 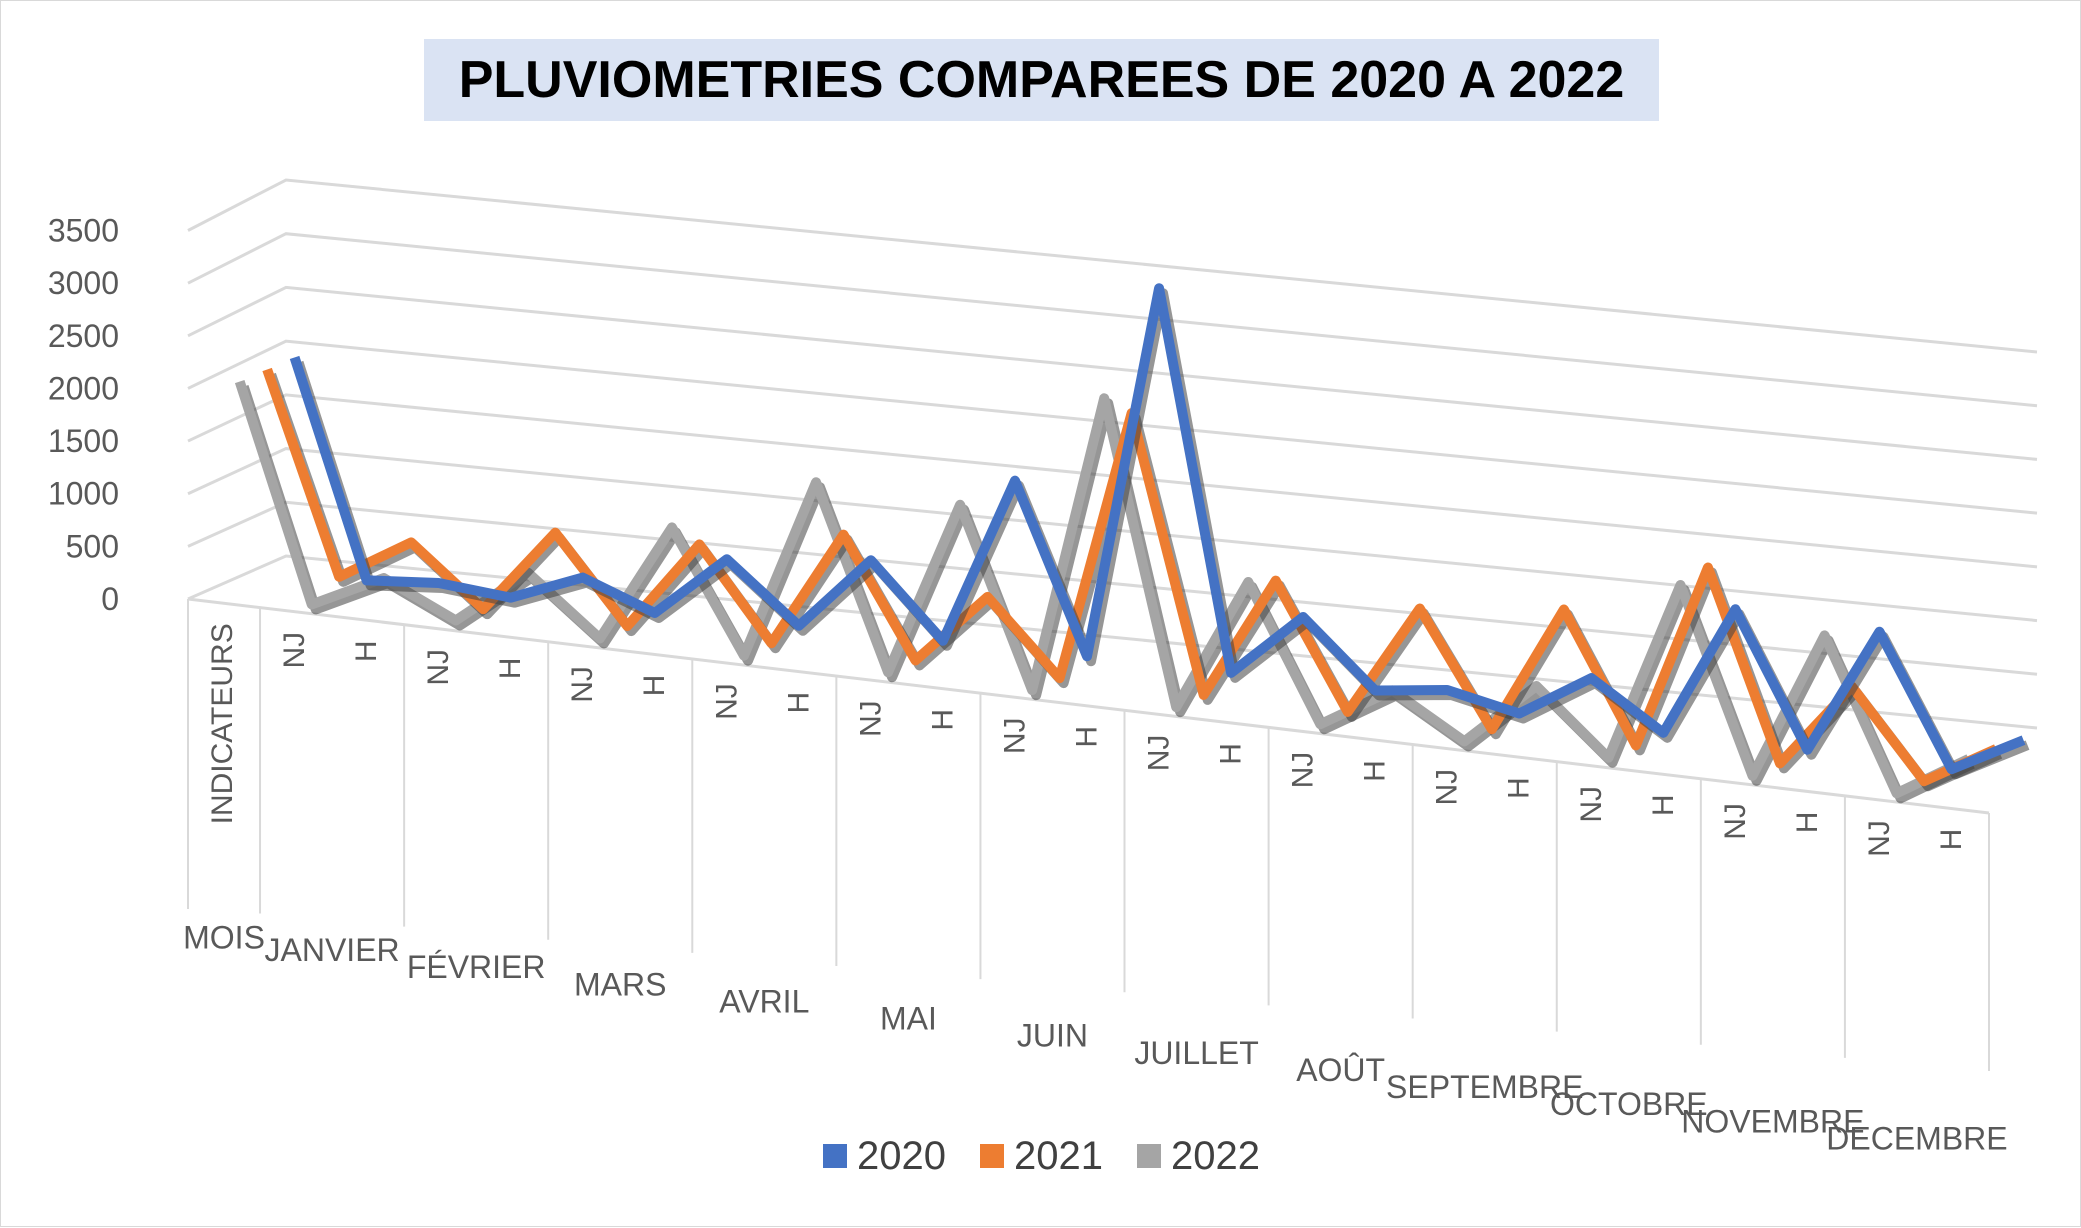 I want to click on y-axis-ticks: 3500 3000 2500 2000 1500 1000 500 0, so click(x=83, y=415).